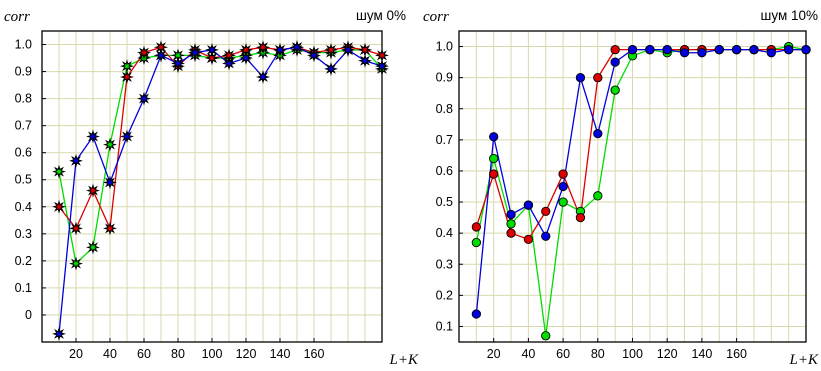 The width and height of the screenshot is (821, 371). Describe the element at coordinates (789, 15) in the screenshot. I see `chart-title: шум 10%` at that location.